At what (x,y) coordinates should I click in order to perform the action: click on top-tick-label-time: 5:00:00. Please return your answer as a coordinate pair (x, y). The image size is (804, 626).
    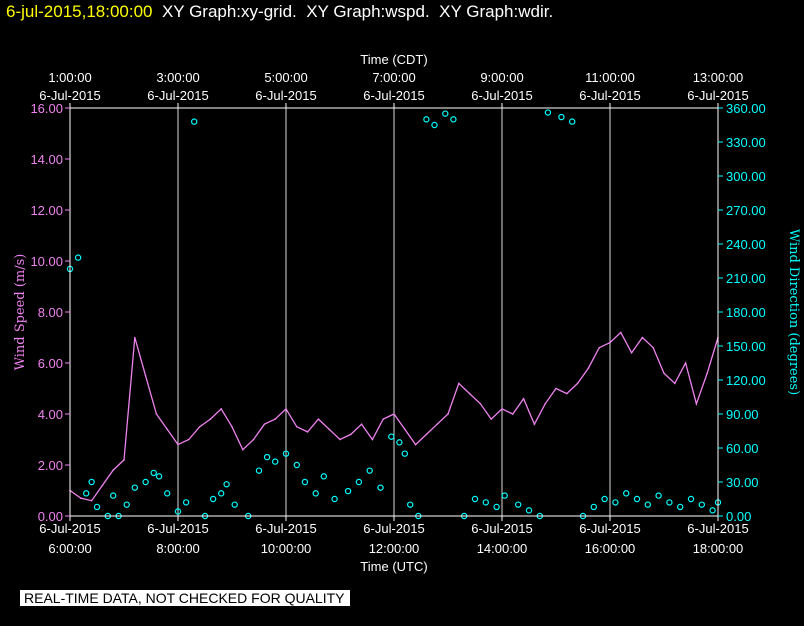
    Looking at the image, I should click on (285, 77).